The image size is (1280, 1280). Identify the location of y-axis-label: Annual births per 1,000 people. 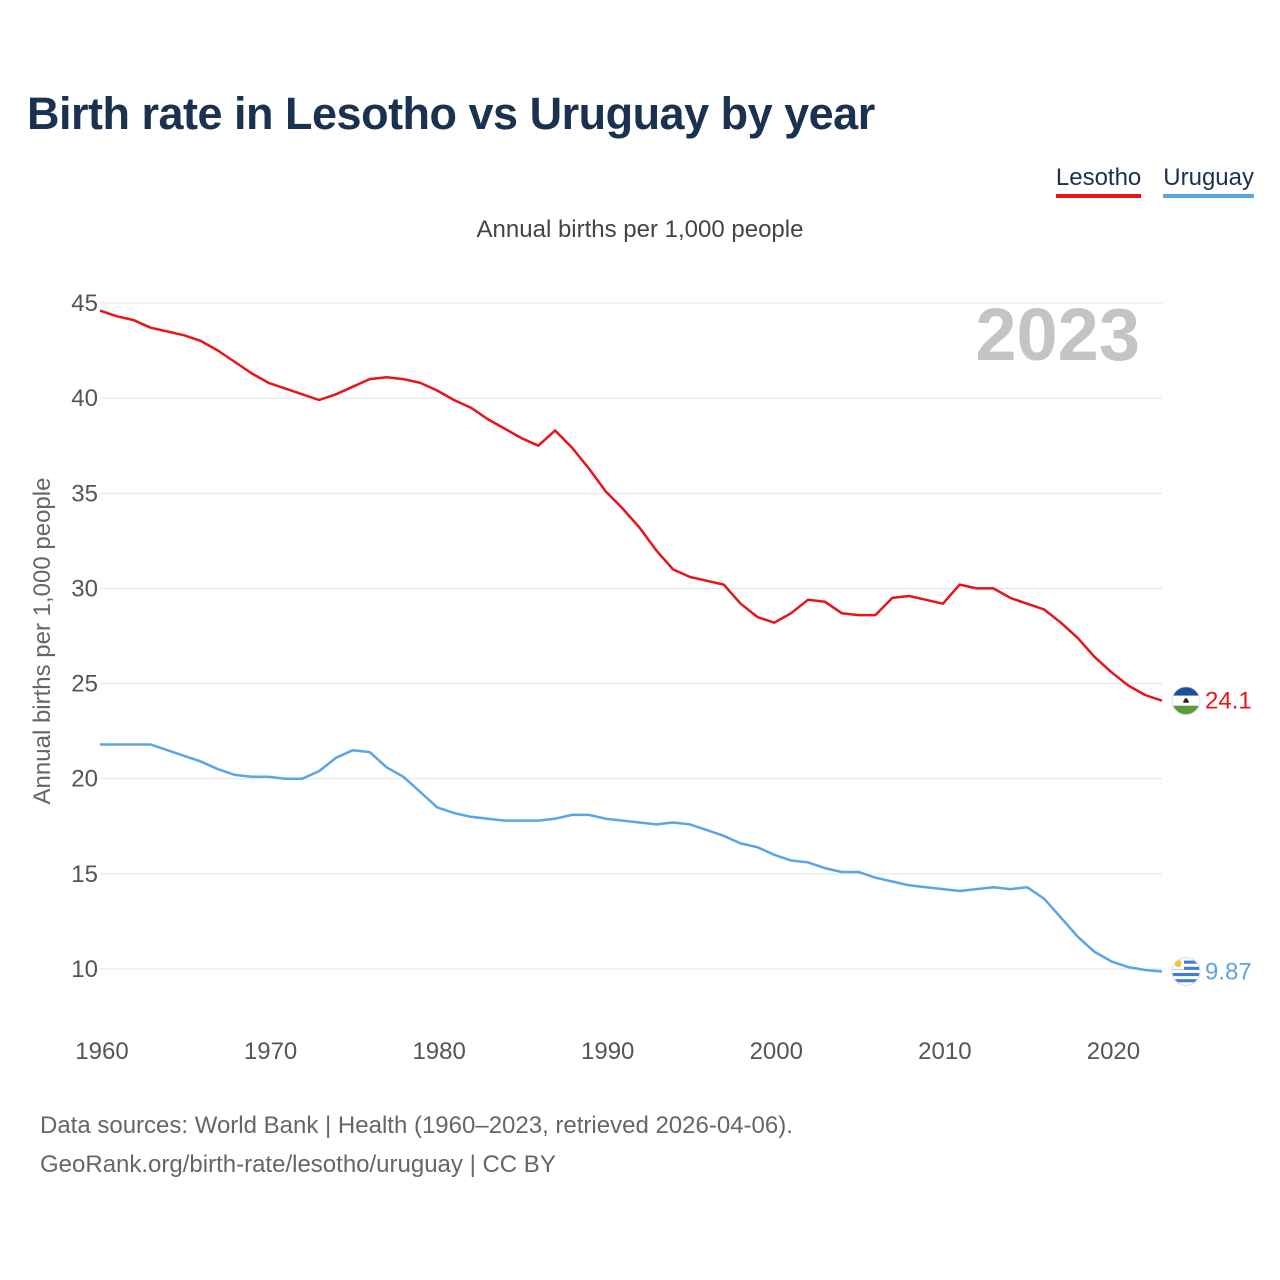
(42, 641).